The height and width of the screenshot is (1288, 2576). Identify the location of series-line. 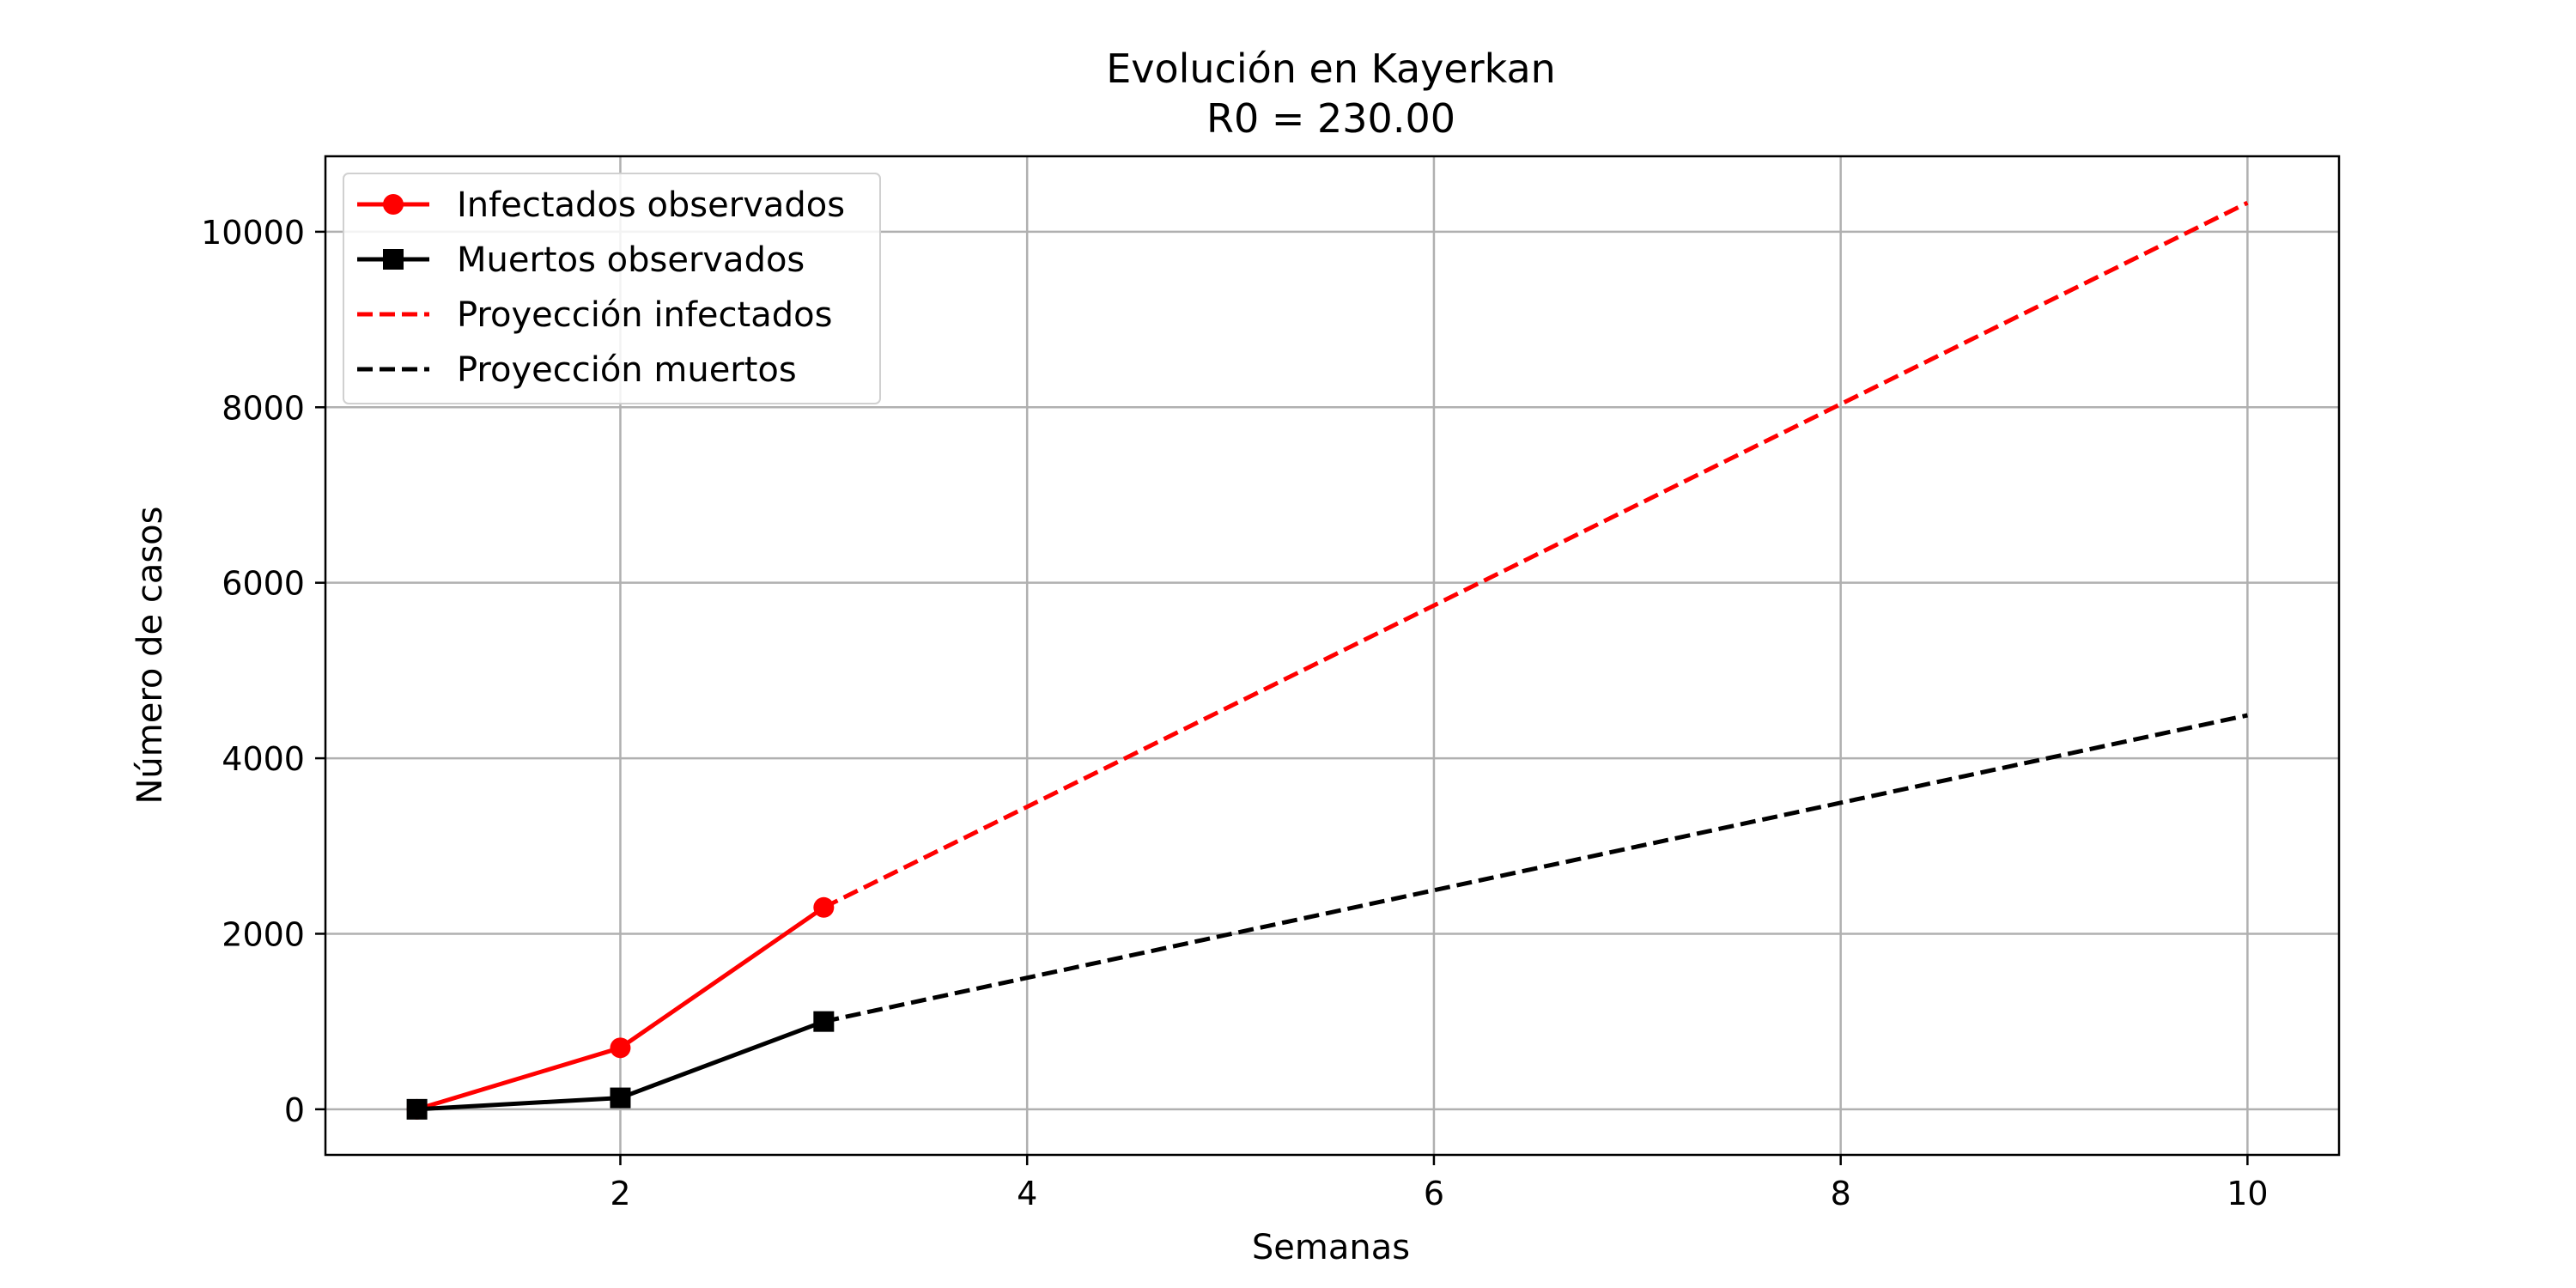
(1535, 868).